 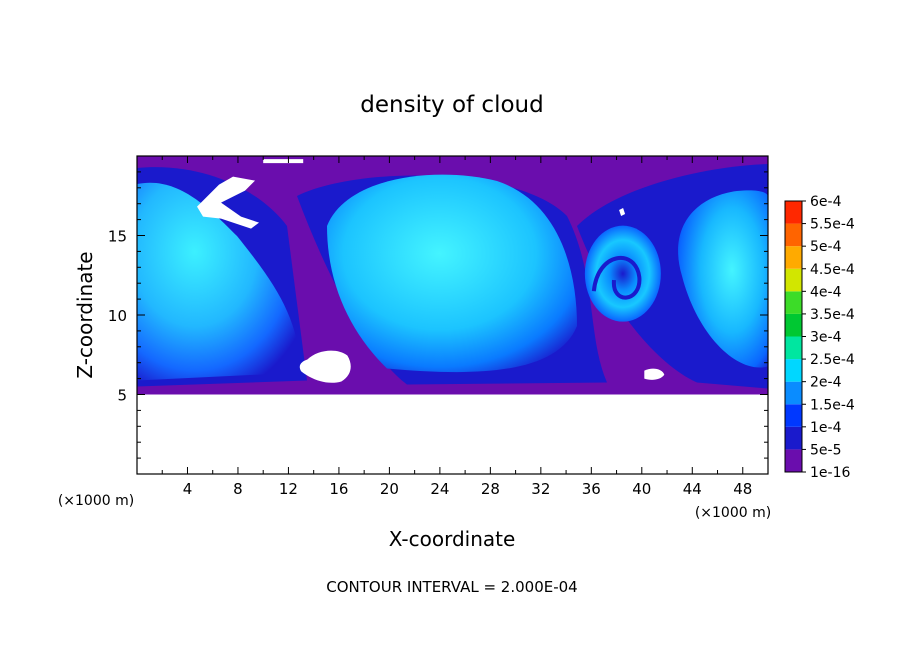 I want to click on vortex-swirl, so click(x=622, y=273).